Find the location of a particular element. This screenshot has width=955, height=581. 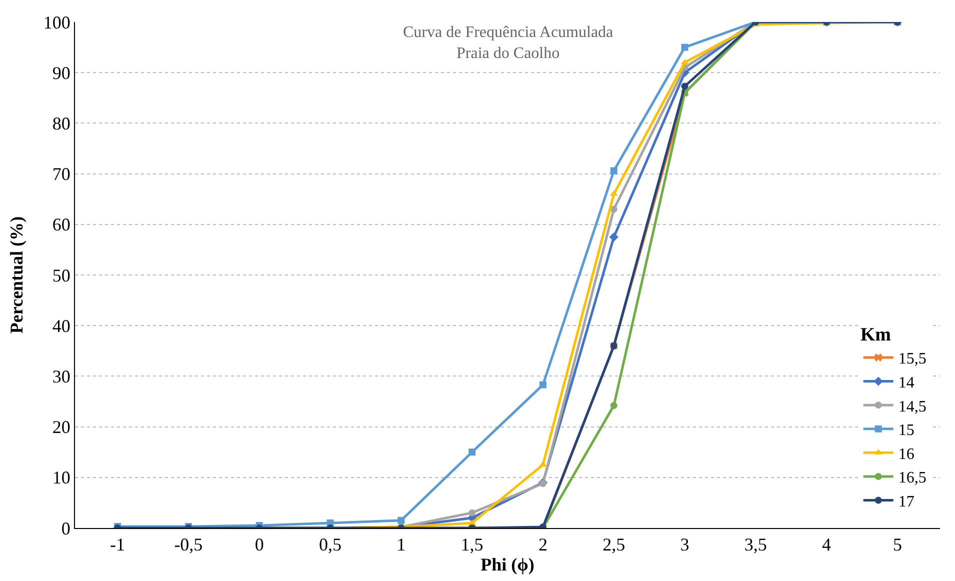

x-tick-label: 3,5 is located at coordinates (755, 544).